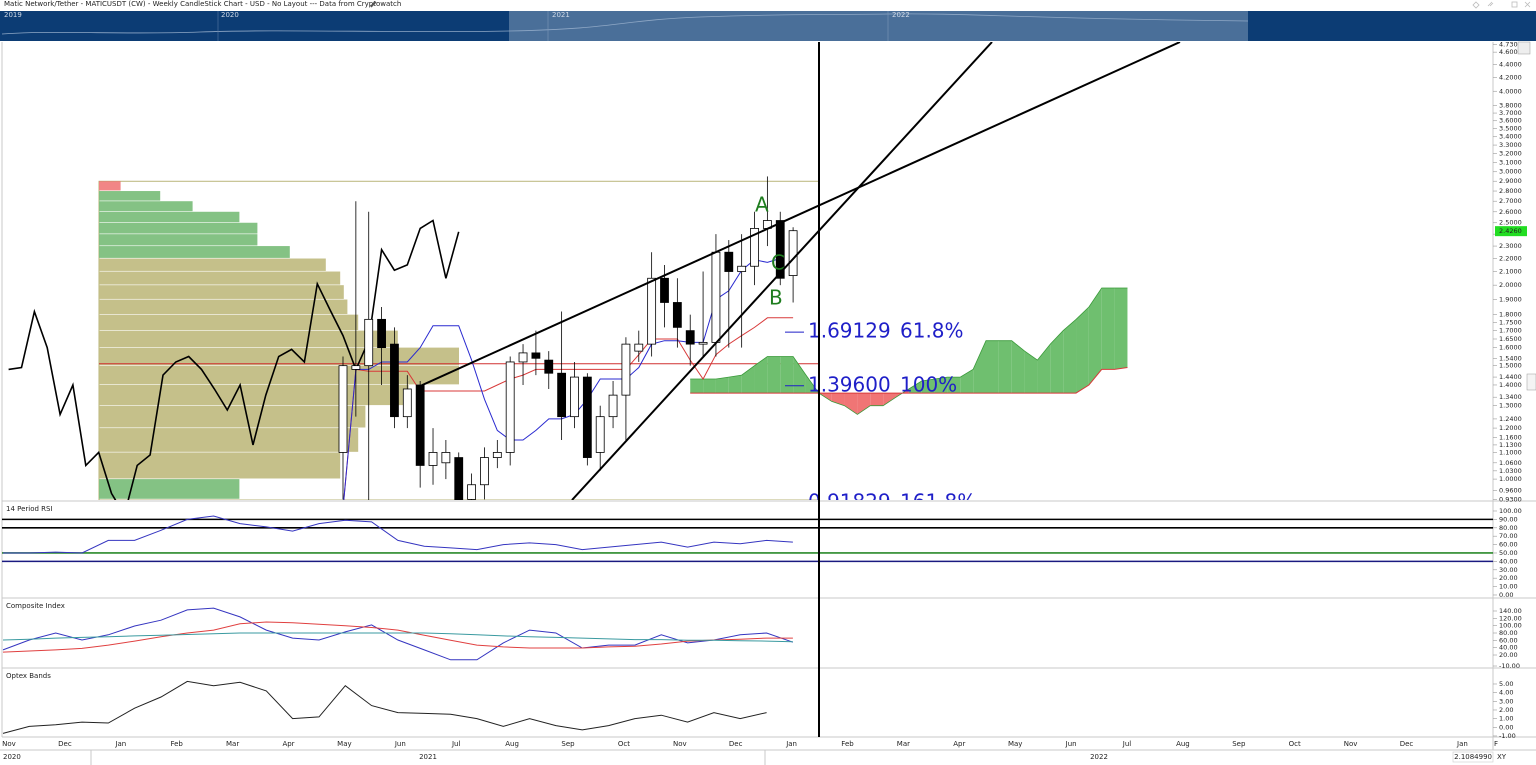 The width and height of the screenshot is (1536, 765). What do you see at coordinates (1508, 648) in the screenshot?
I see `y-tick-label: 40.00` at bounding box center [1508, 648].